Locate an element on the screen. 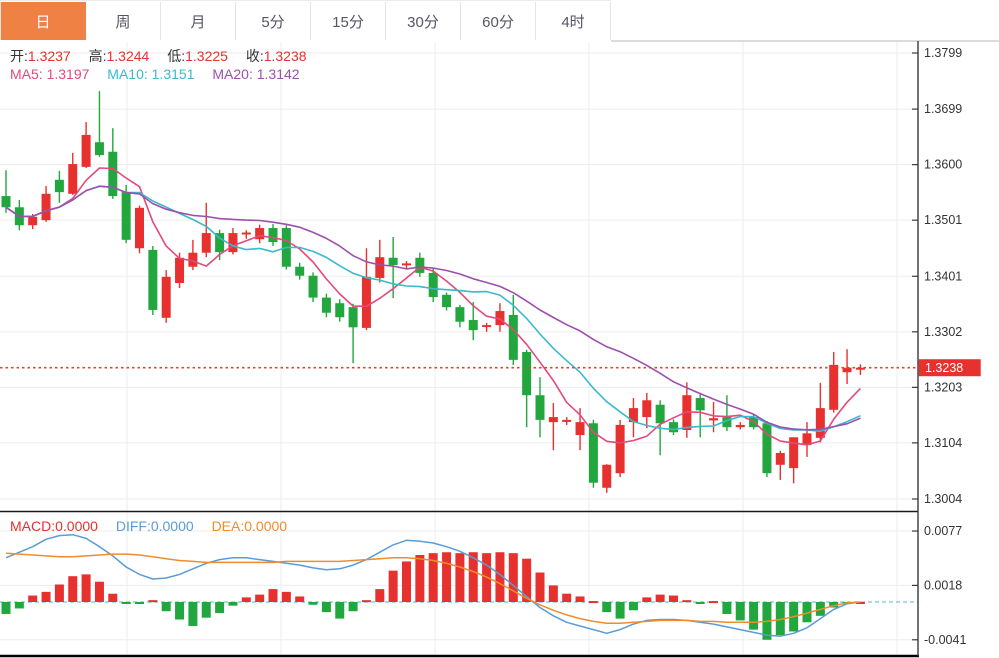 Image resolution: width=999 pixels, height=658 pixels. high-value: 1.3244 is located at coordinates (128, 56).